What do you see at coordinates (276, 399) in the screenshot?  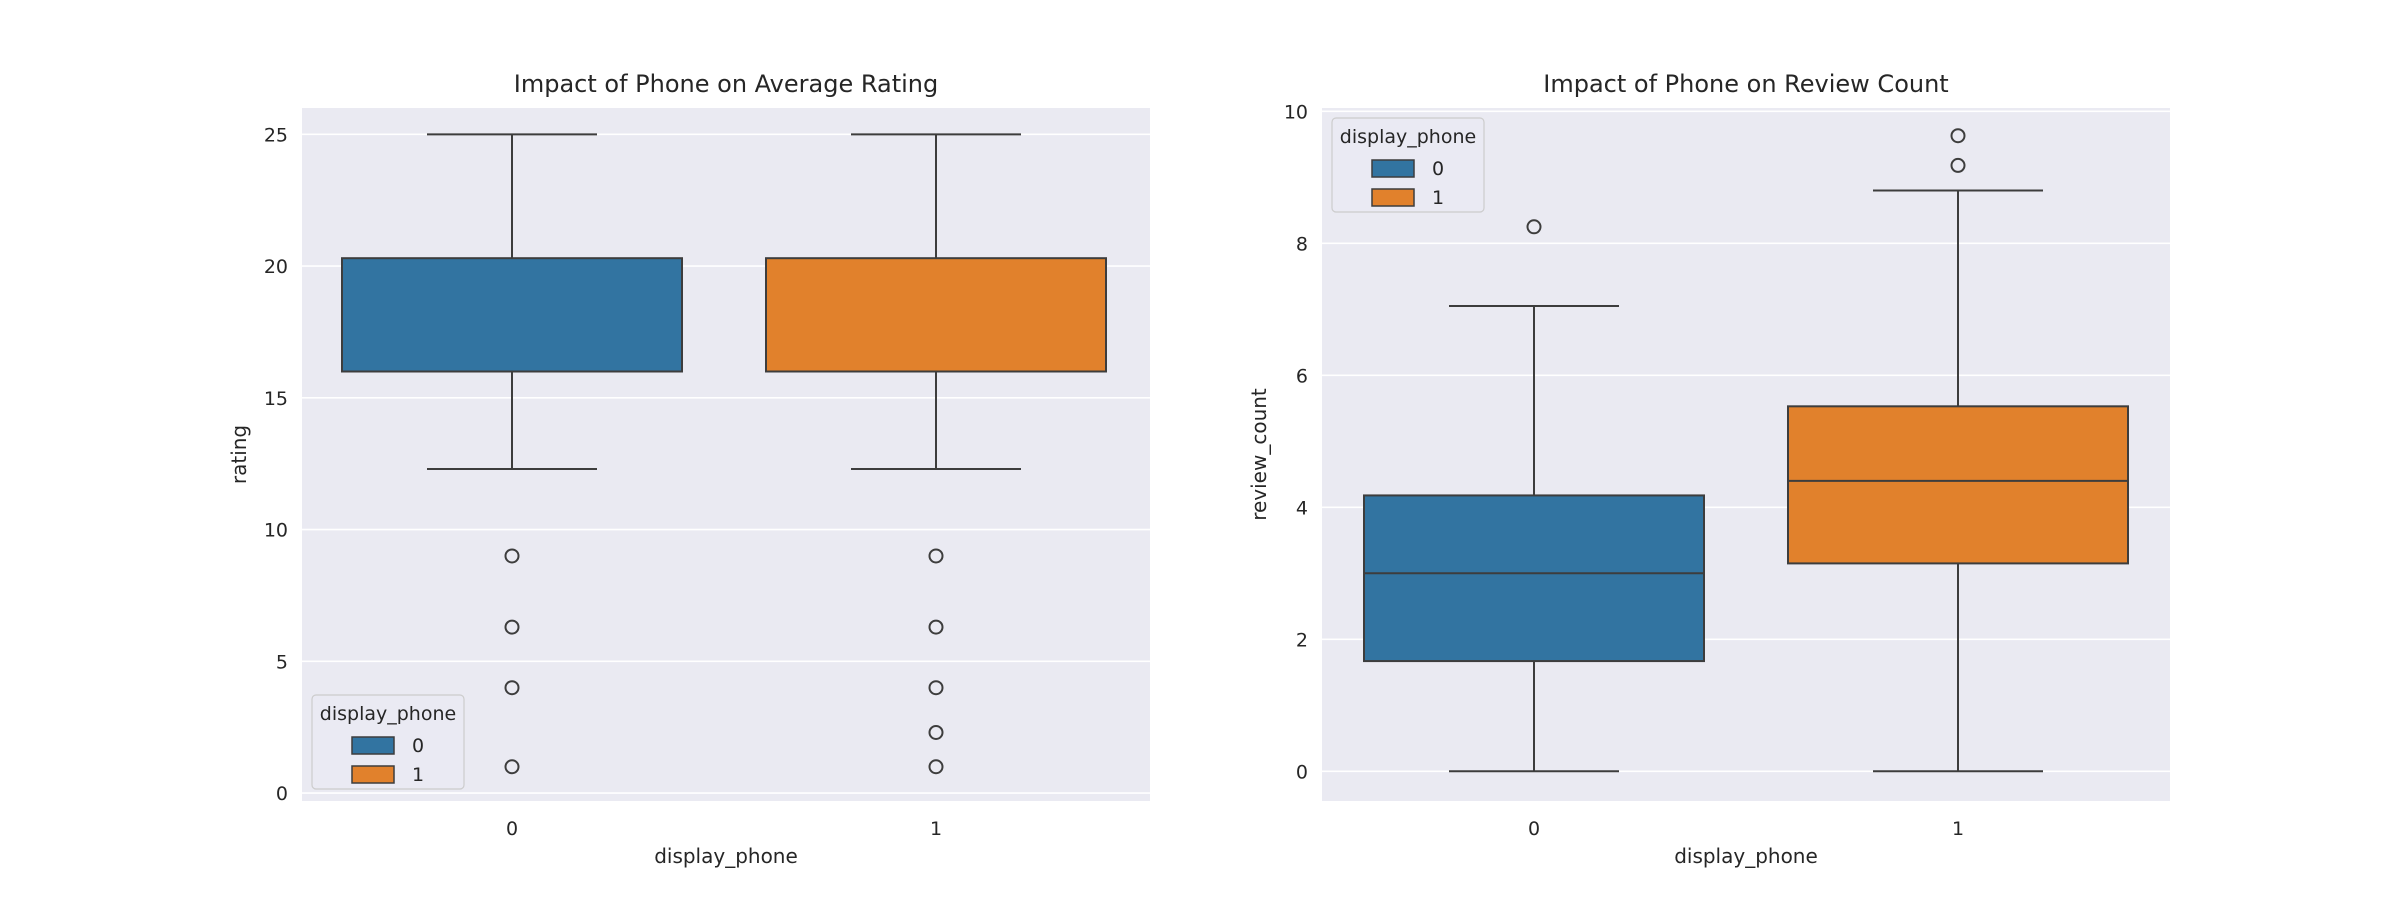 I see `y-tick-label: 15` at bounding box center [276, 399].